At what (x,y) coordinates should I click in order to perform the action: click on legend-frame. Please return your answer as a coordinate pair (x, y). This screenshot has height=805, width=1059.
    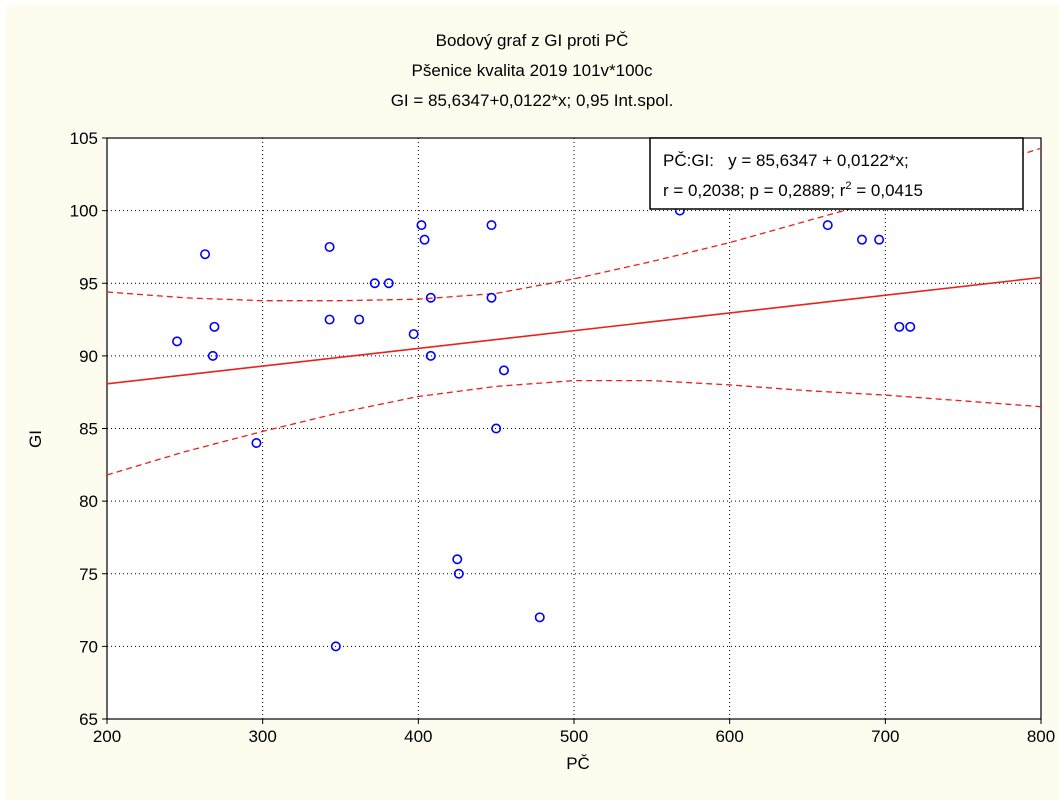
    Looking at the image, I should click on (836, 173).